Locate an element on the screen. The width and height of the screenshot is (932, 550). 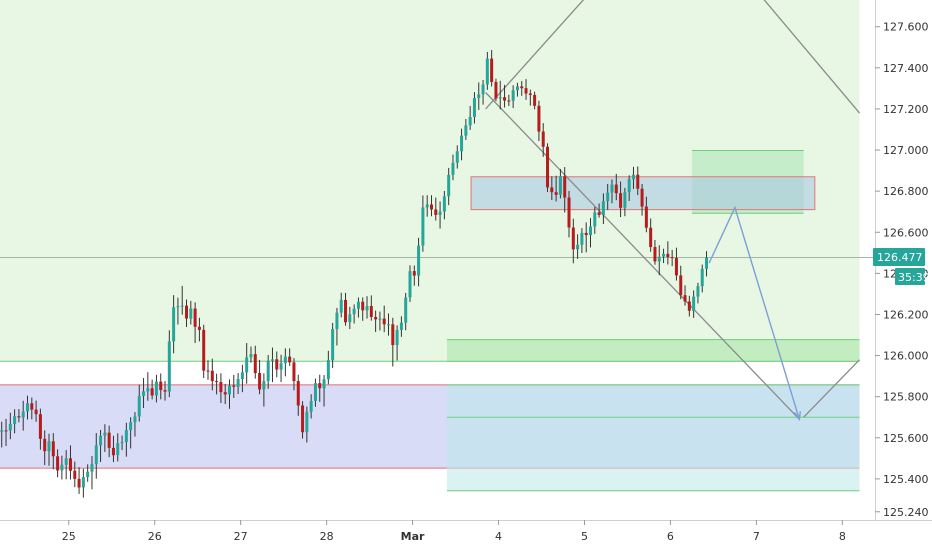
y-tick-label: 126.600 is located at coordinates (906, 232).